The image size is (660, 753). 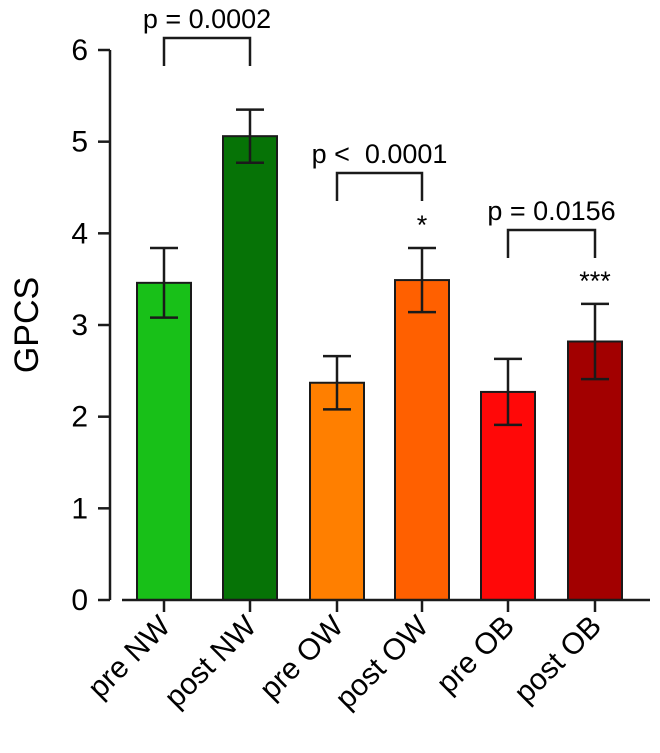 What do you see at coordinates (79, 600) in the screenshot?
I see `y-tick-label: 0` at bounding box center [79, 600].